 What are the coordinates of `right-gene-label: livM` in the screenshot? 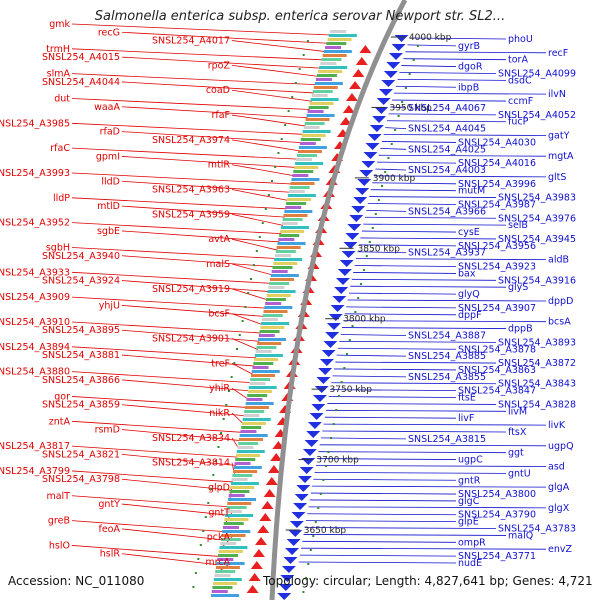 It's located at (517, 411).